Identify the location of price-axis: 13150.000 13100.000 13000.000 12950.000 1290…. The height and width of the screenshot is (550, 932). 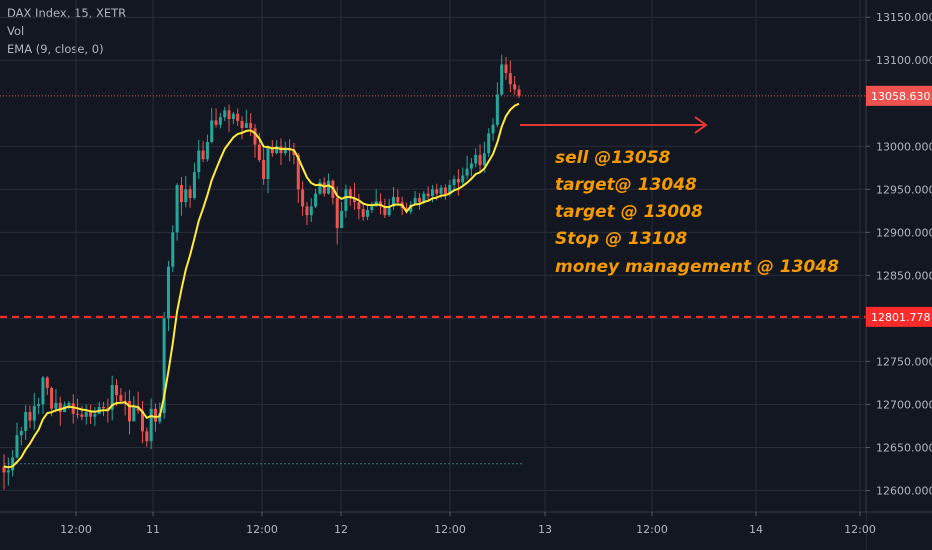
(898, 275).